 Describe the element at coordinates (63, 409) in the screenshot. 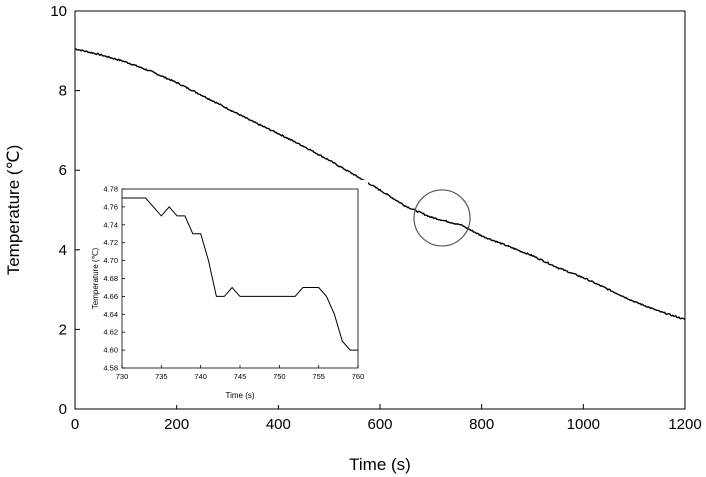

I see `main-y-tick-label: 0` at that location.